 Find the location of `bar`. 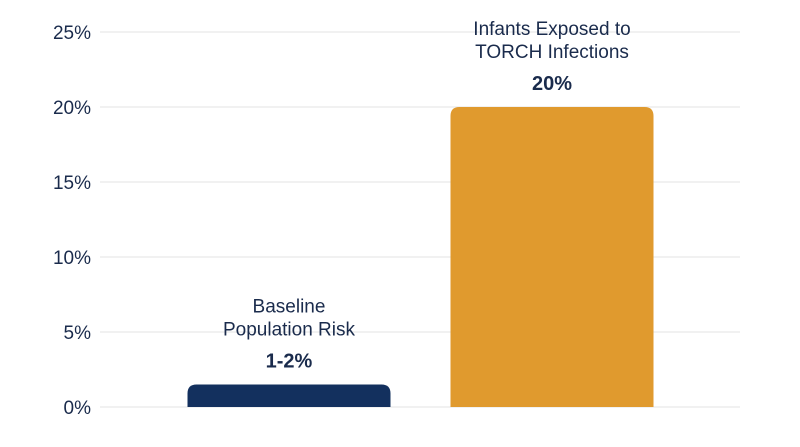

bar is located at coordinates (289, 395).